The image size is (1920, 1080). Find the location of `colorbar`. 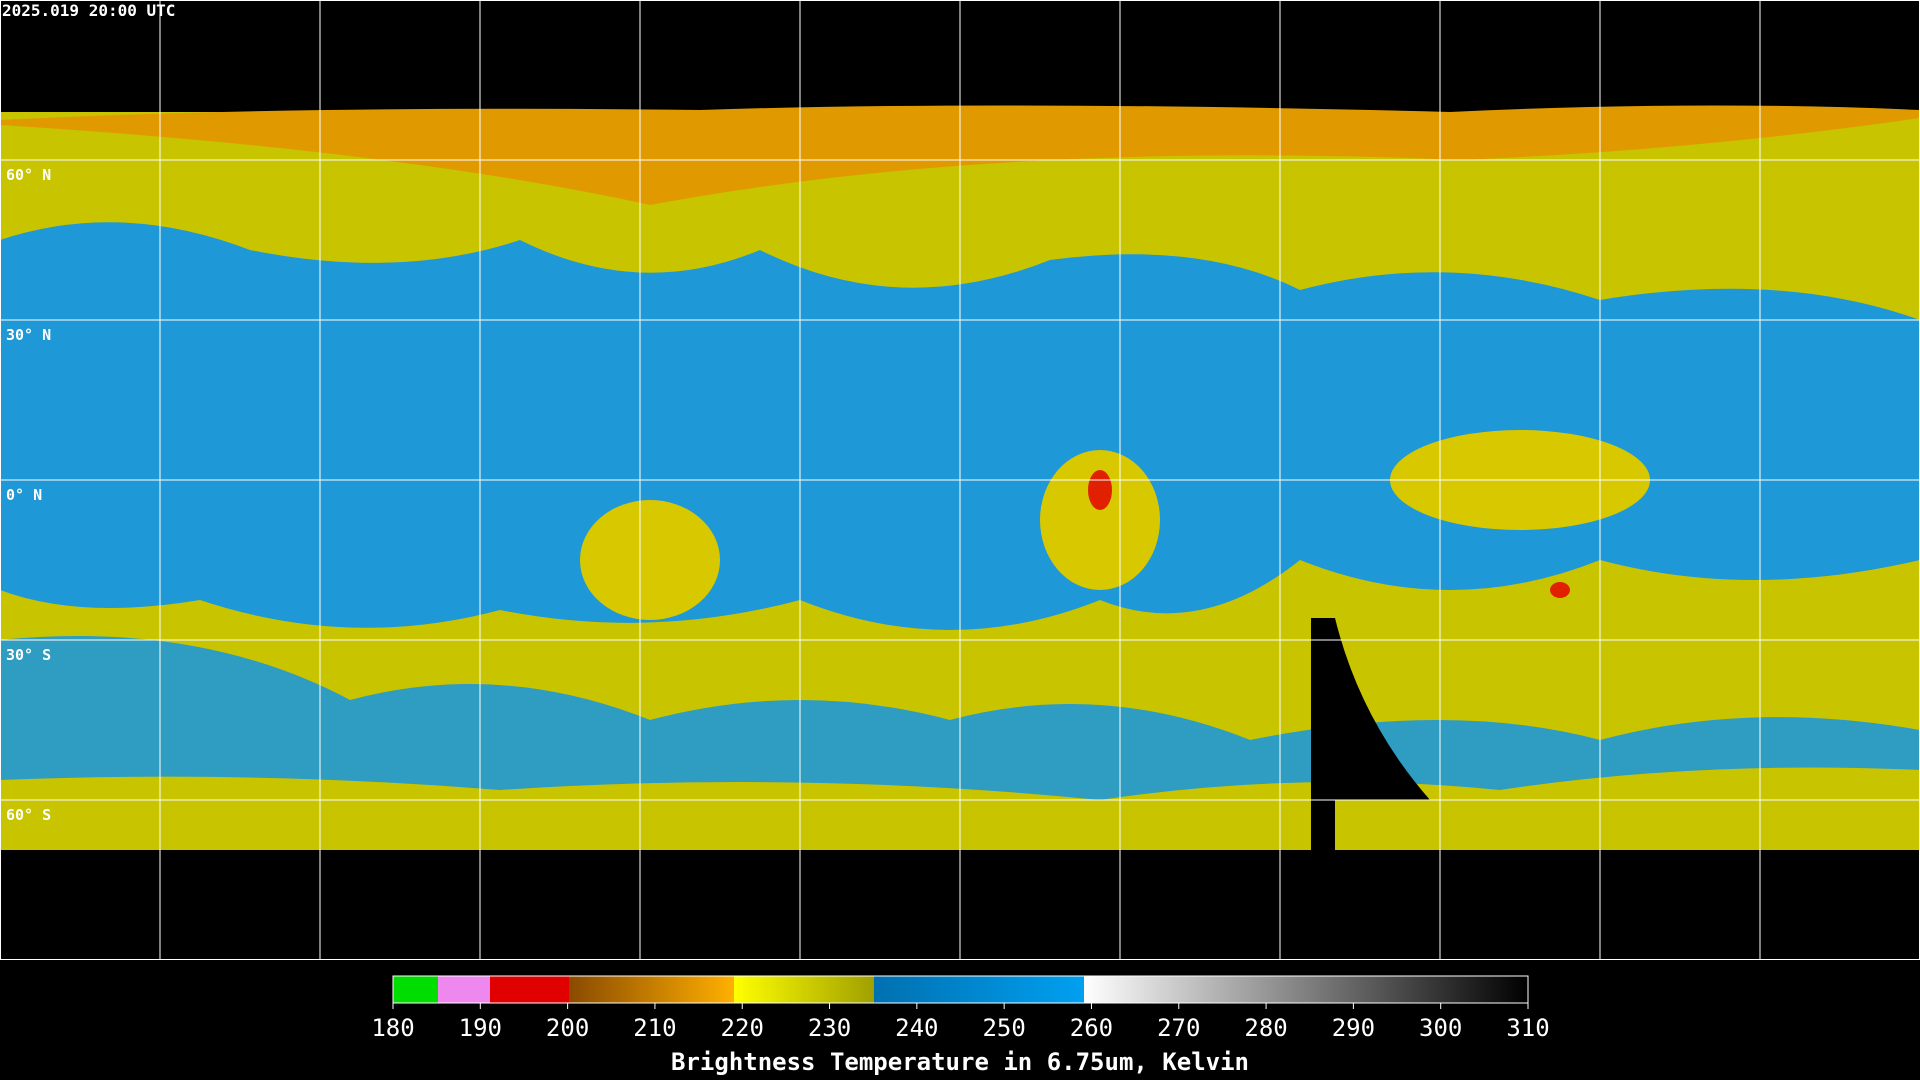

colorbar is located at coordinates (960, 989).